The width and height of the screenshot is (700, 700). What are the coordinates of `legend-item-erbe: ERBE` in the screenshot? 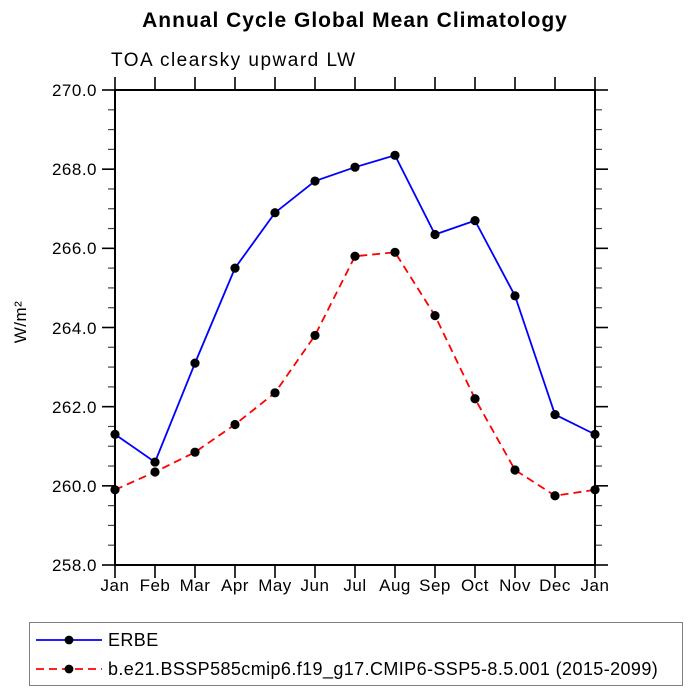 It's located at (96, 640).